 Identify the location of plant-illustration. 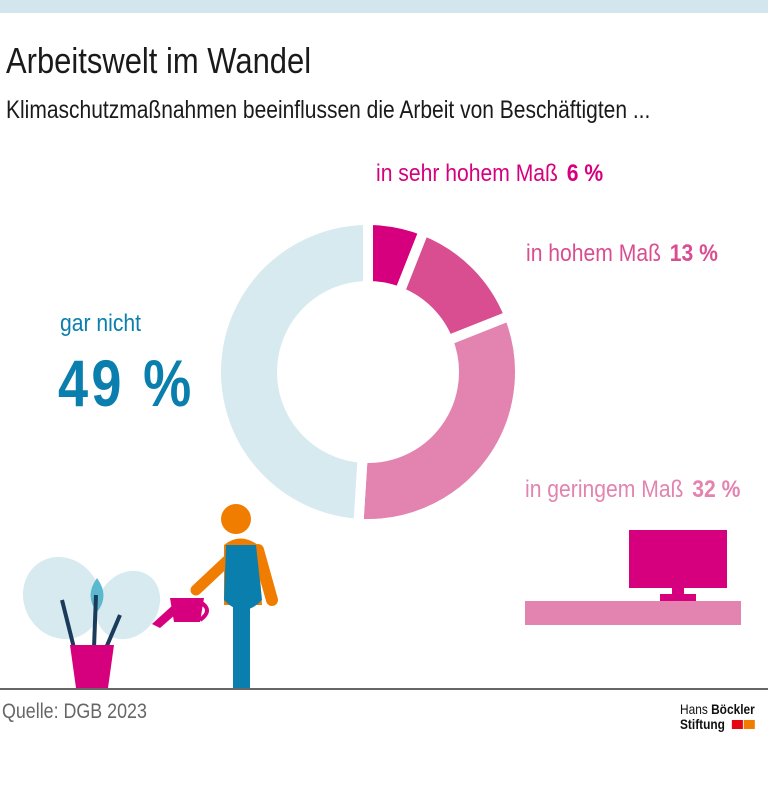
(91, 622).